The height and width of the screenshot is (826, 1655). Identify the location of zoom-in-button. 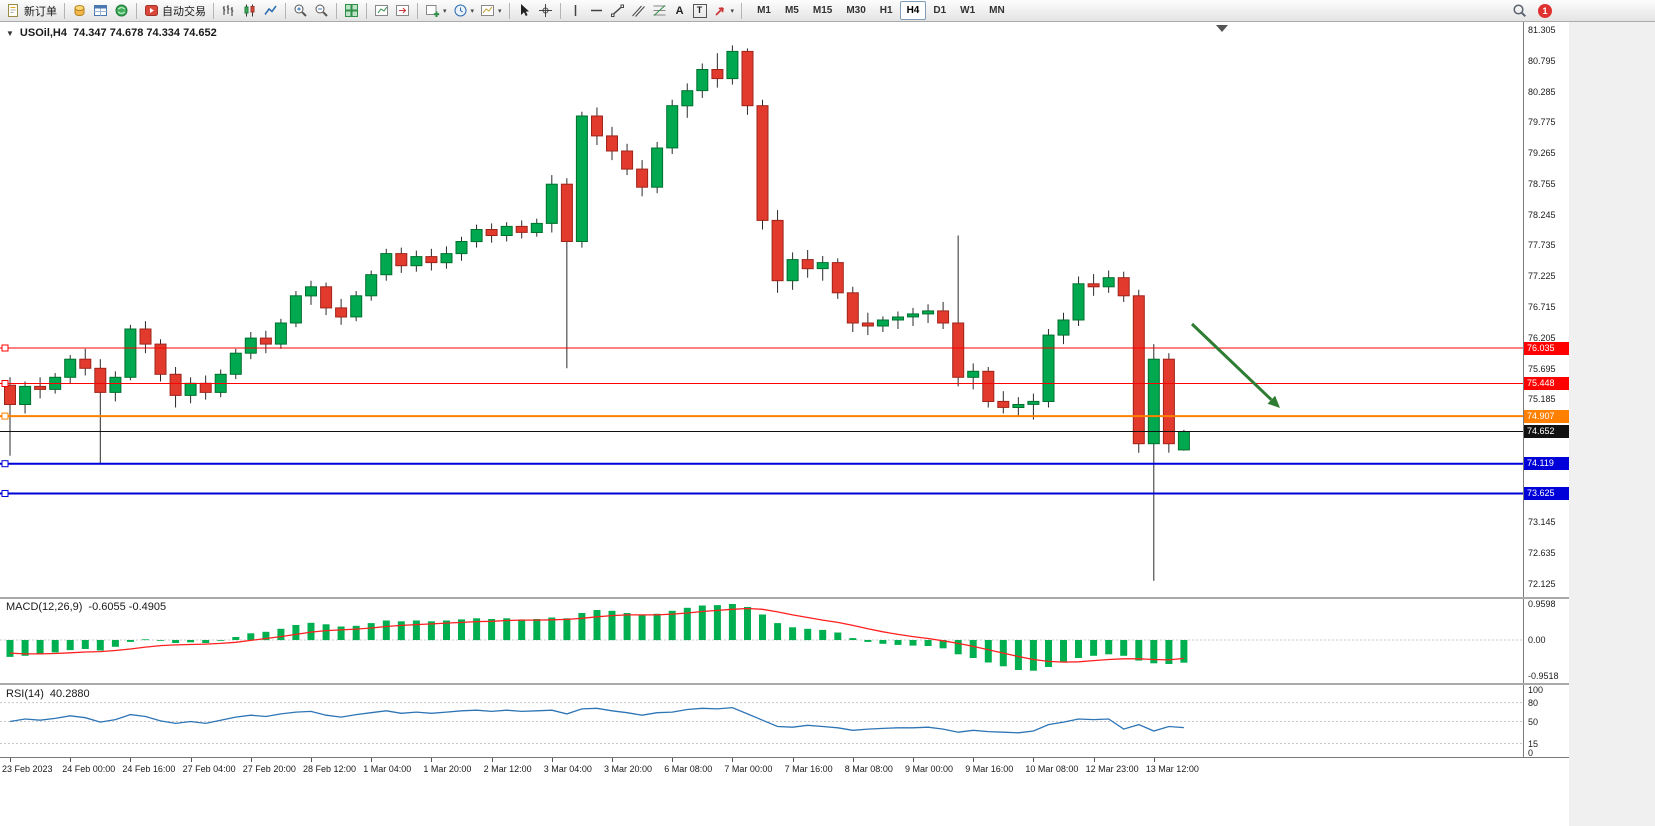
(300, 10).